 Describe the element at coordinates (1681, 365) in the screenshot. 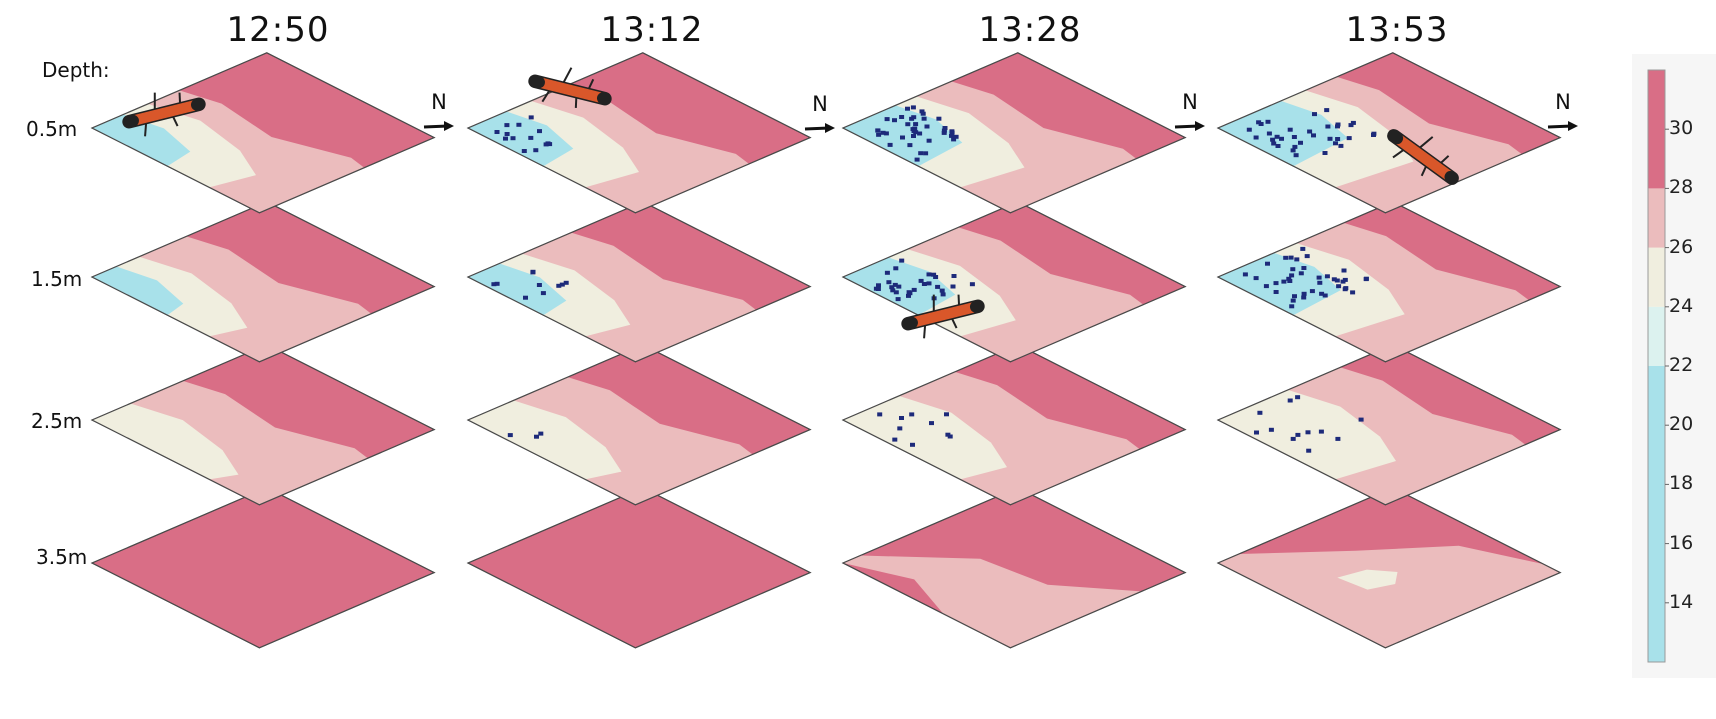

I see `colorbar-tick-label: 22` at that location.